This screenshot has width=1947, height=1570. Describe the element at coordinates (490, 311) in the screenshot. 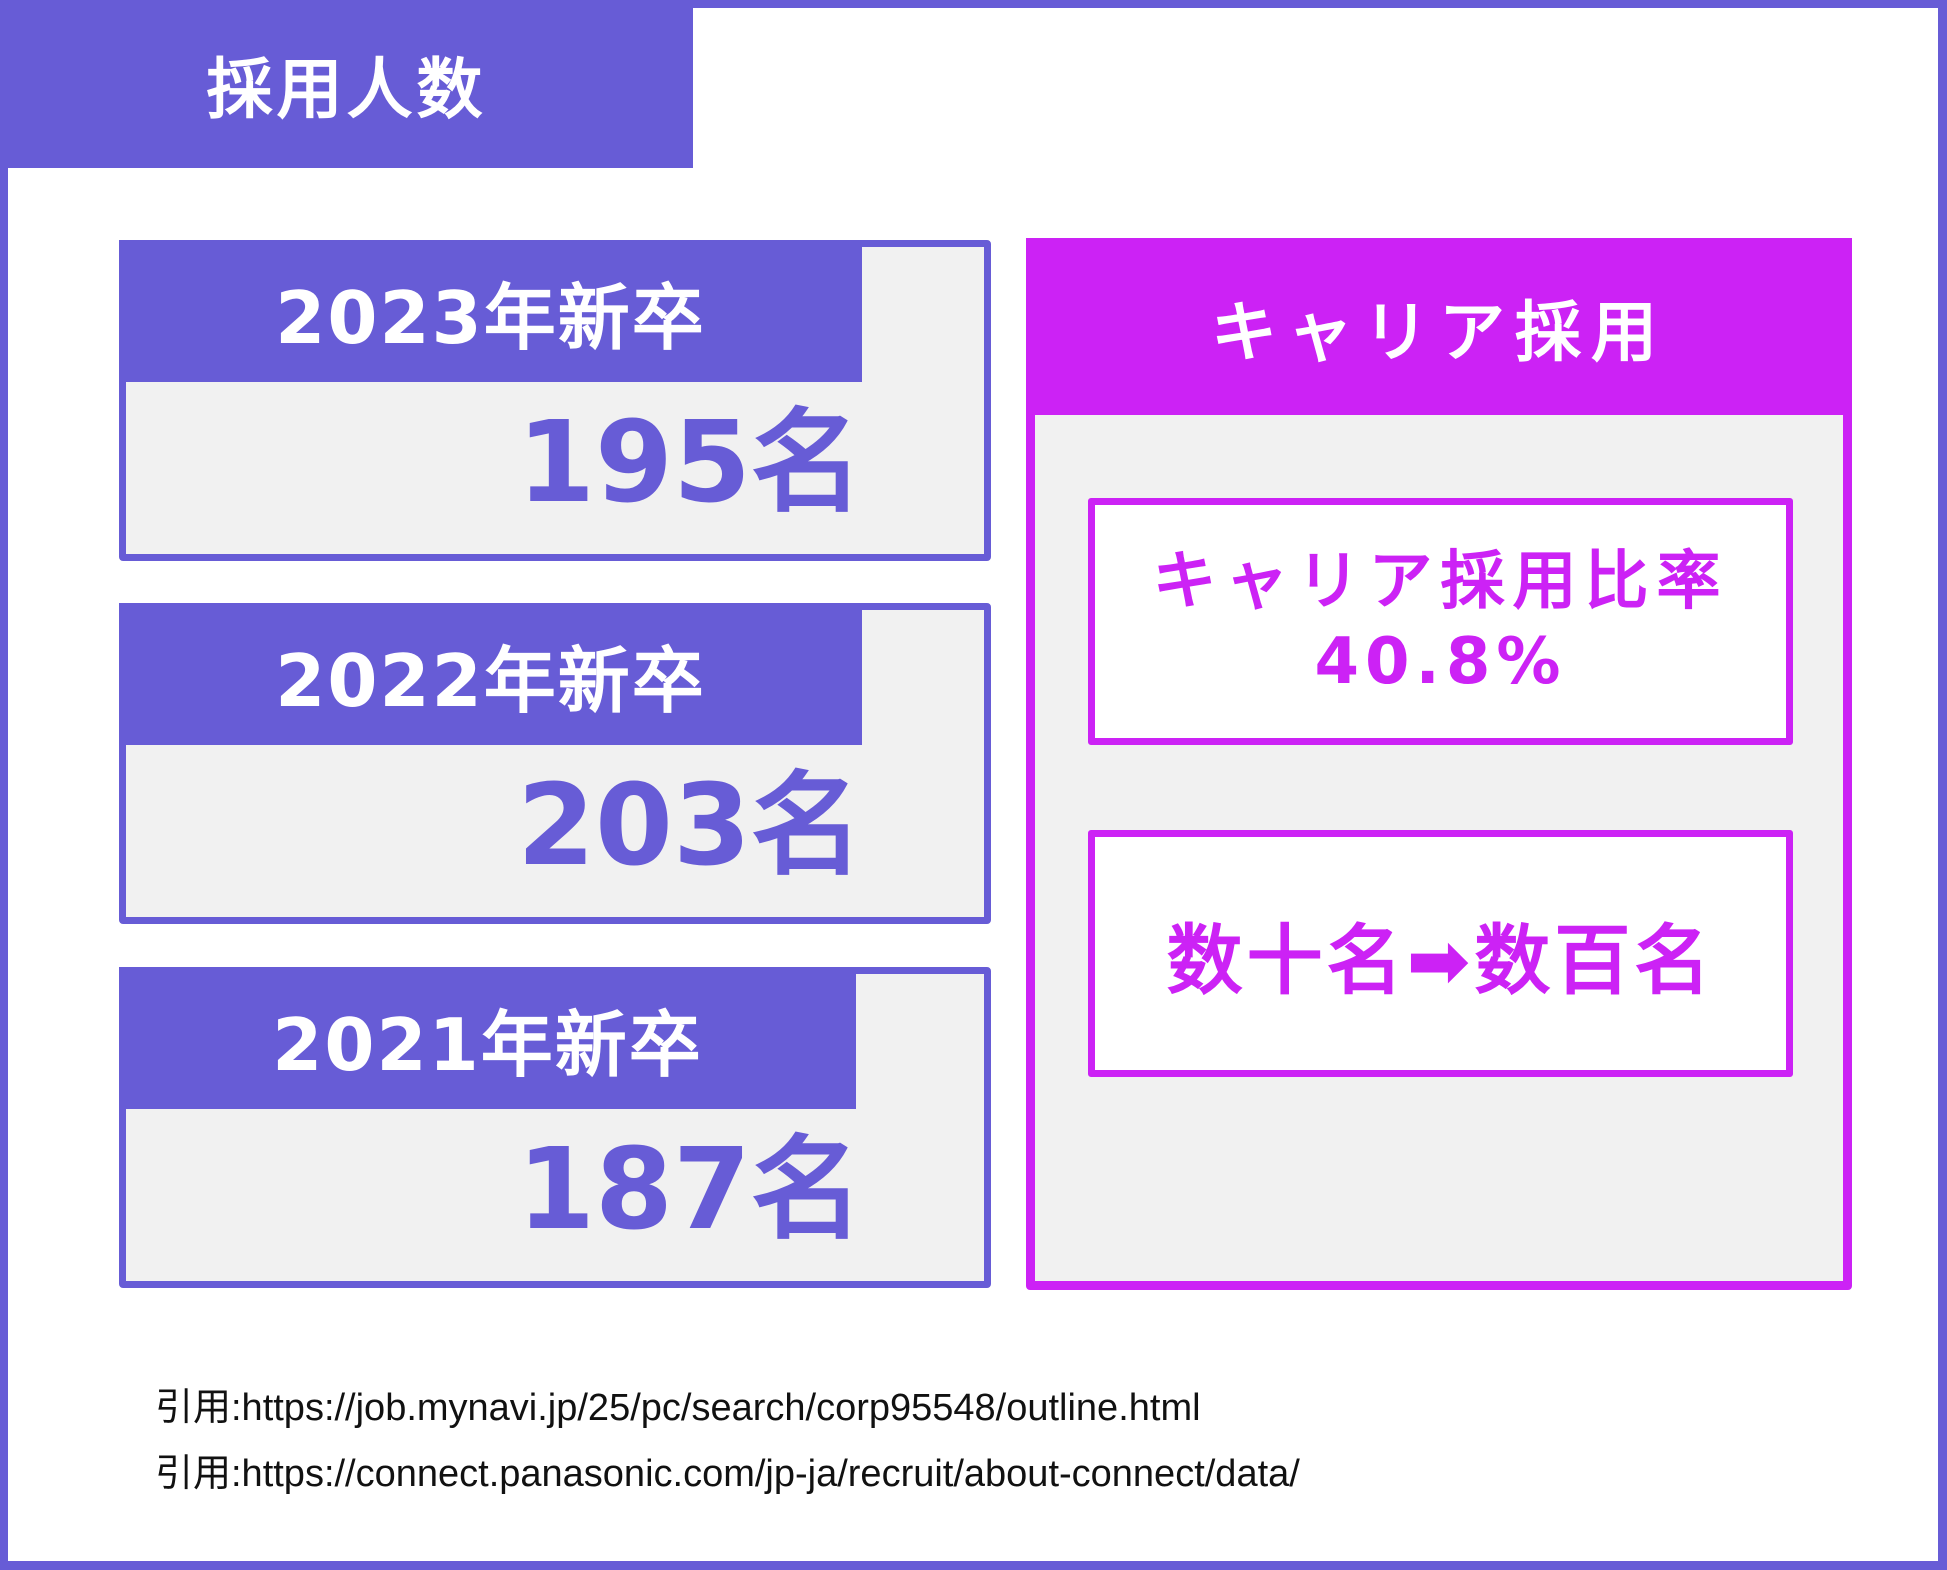

I see `grad-card-label: 2023年新卒` at that location.